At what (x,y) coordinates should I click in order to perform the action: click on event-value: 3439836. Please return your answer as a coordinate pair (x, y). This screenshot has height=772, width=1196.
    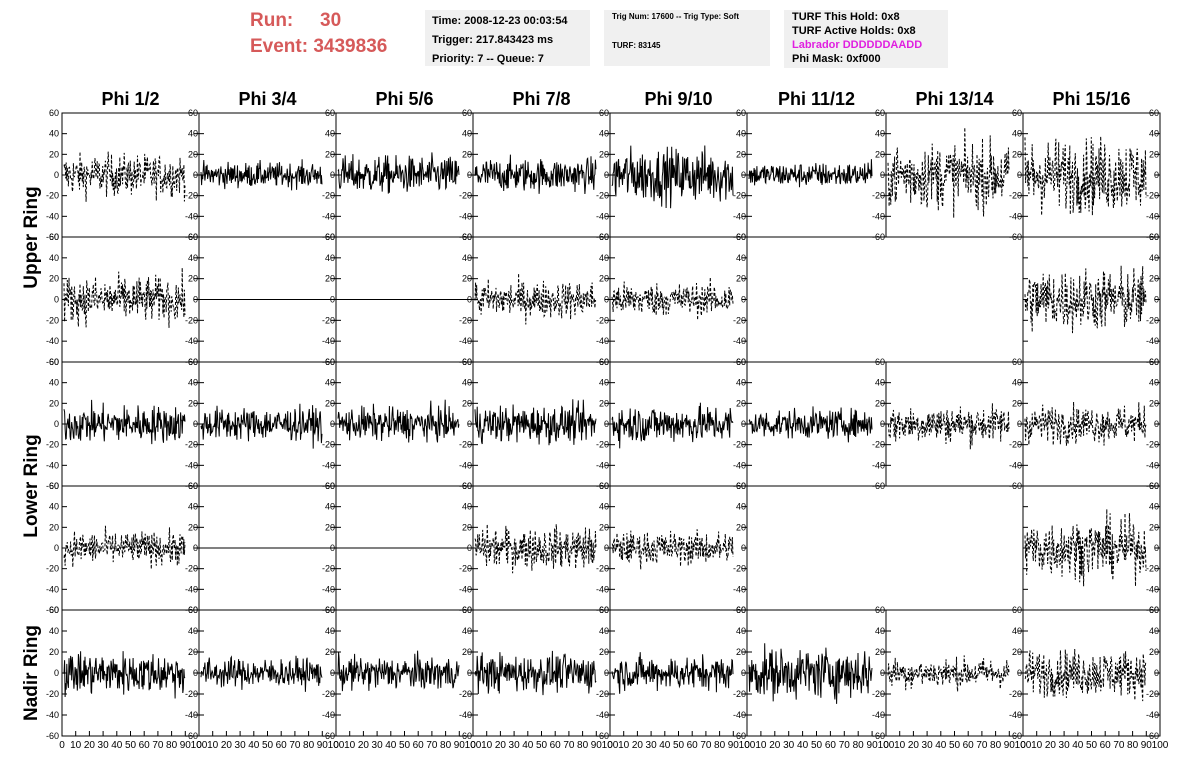
    Looking at the image, I should click on (350, 46).